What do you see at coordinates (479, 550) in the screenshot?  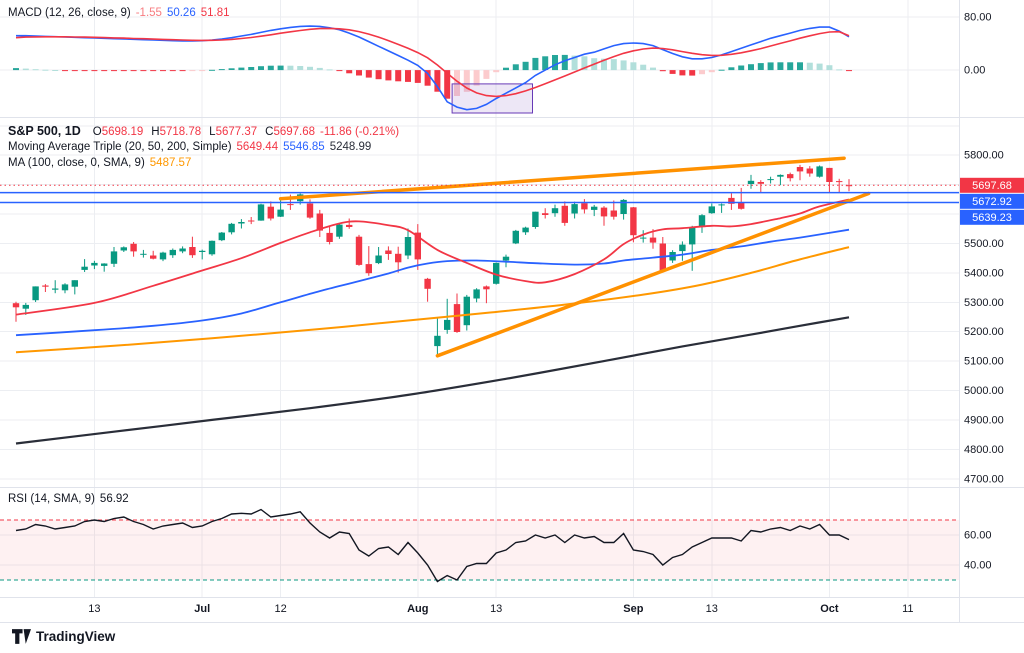 I see `rsi-band` at bounding box center [479, 550].